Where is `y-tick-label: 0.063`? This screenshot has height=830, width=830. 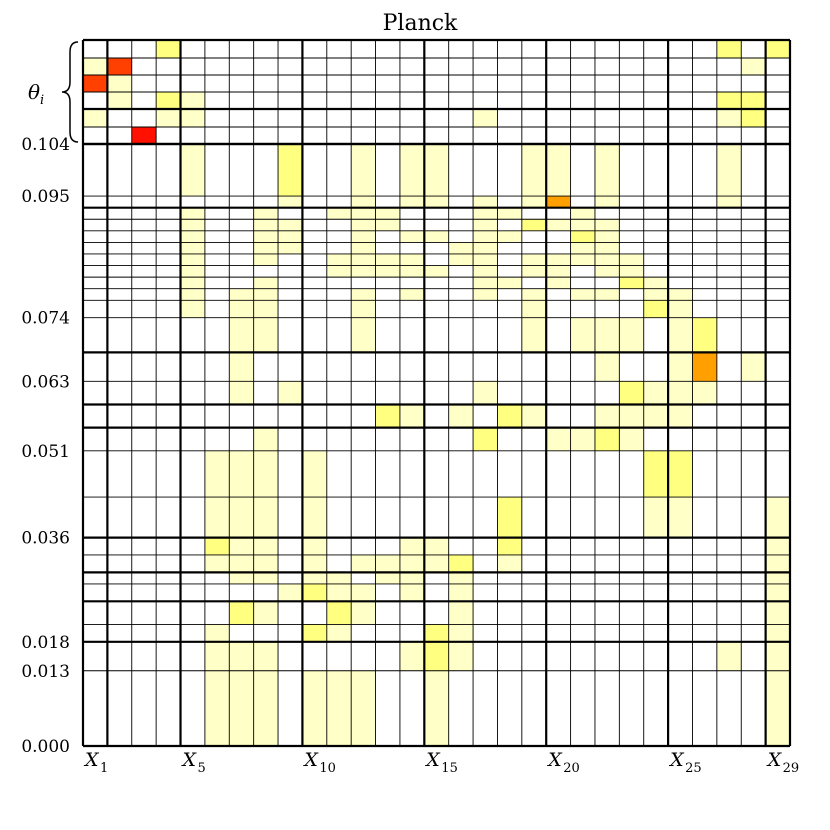 y-tick-label: 0.063 is located at coordinates (45, 382).